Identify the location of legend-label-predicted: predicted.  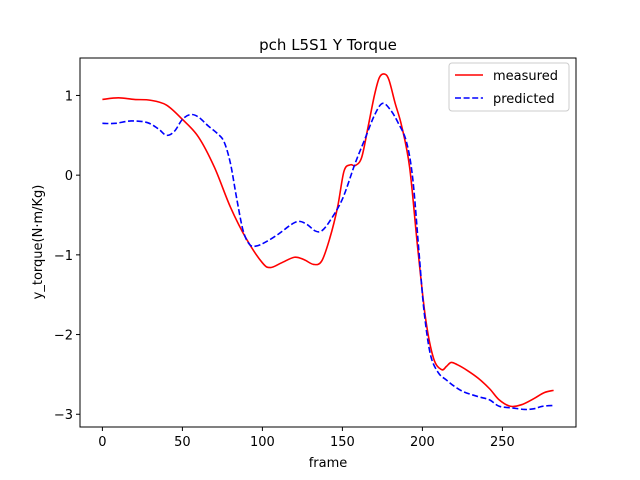
(524, 99).